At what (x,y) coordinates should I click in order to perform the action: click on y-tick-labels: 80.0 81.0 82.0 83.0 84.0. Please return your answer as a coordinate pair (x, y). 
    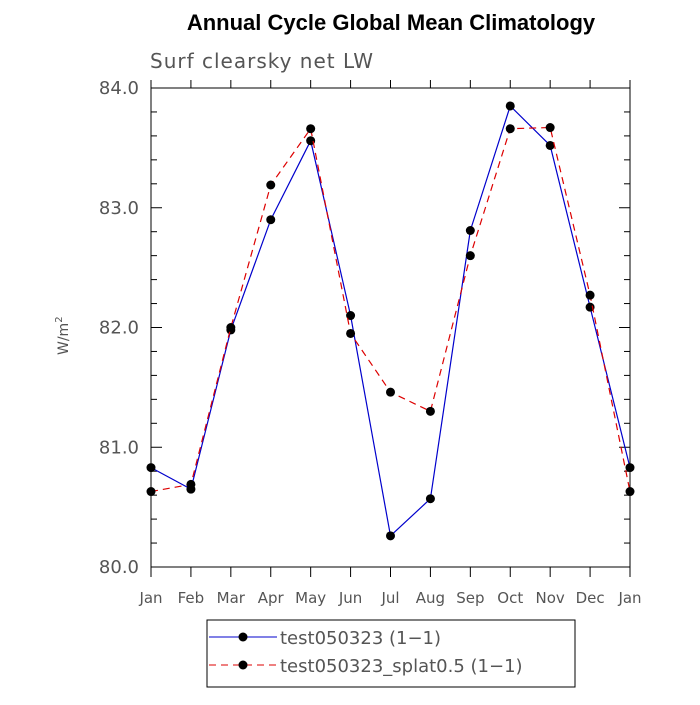
    Looking at the image, I should click on (119, 328).